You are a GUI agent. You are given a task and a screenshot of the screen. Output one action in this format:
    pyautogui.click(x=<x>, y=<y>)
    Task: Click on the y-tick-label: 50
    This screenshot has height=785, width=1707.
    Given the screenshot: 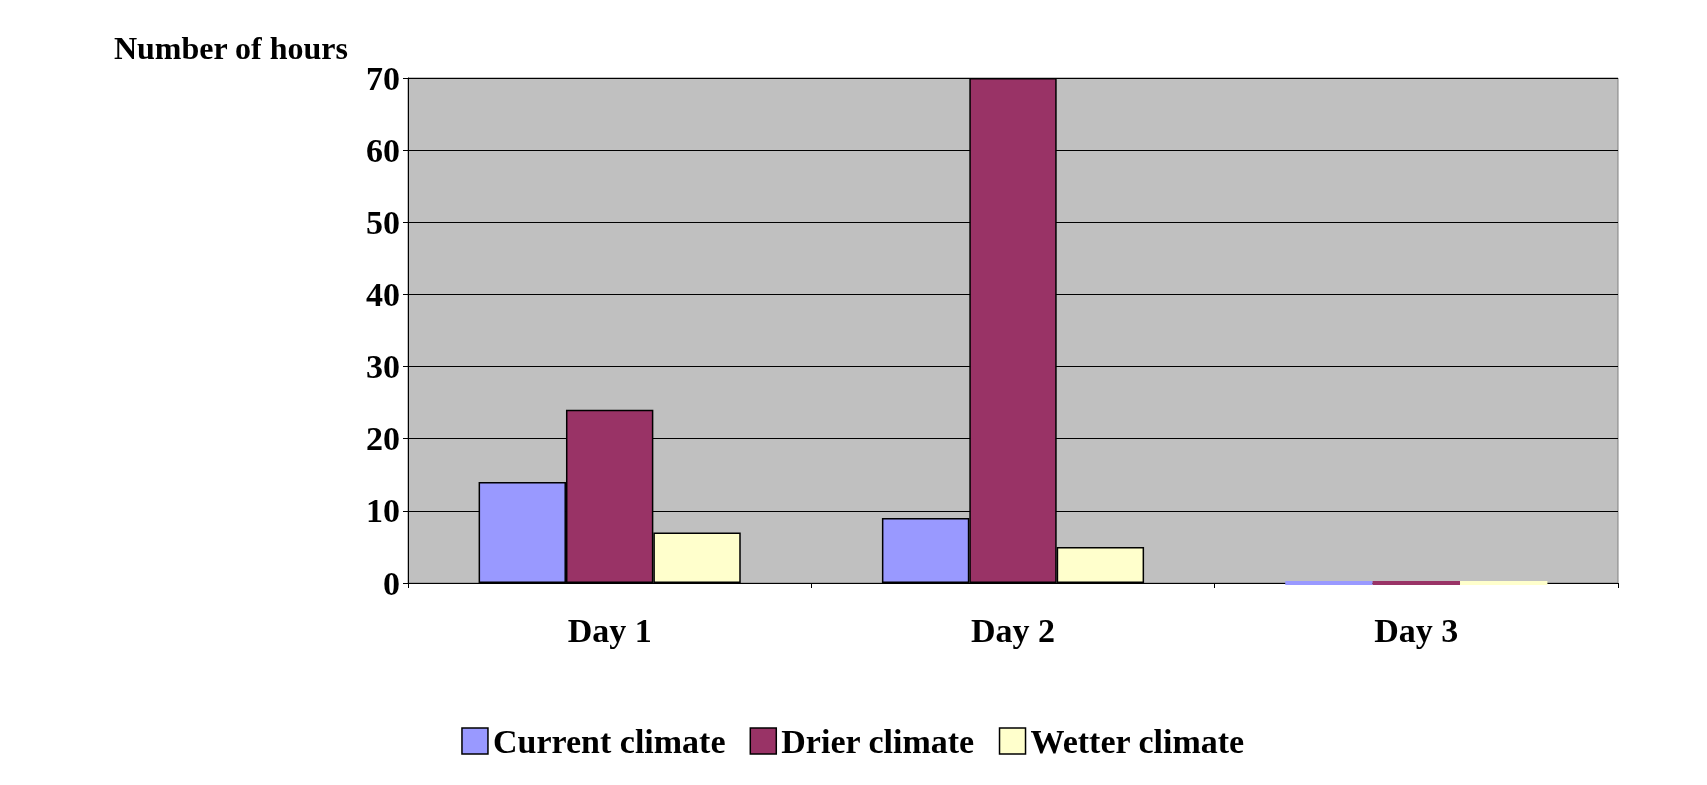 What is the action you would take?
    pyautogui.click(x=383, y=222)
    